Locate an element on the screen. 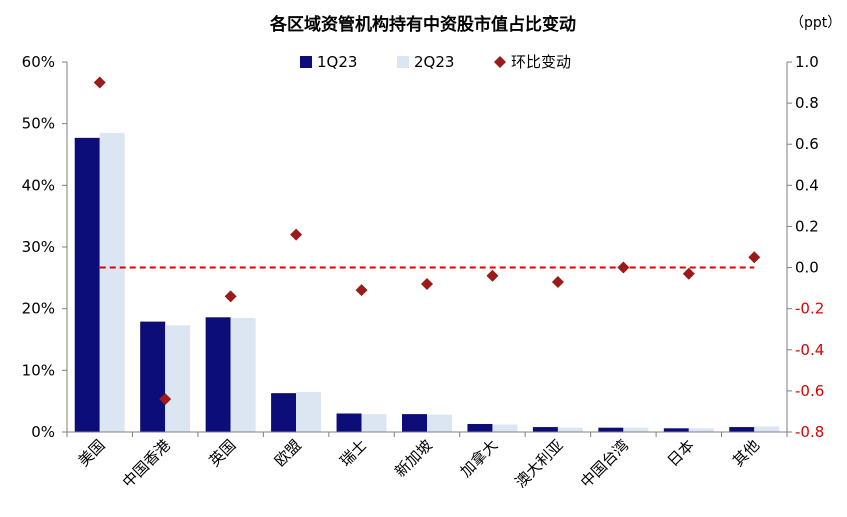 Image resolution: width=847 pixels, height=517 pixels. left-tick-label: 0% is located at coordinates (43, 432).